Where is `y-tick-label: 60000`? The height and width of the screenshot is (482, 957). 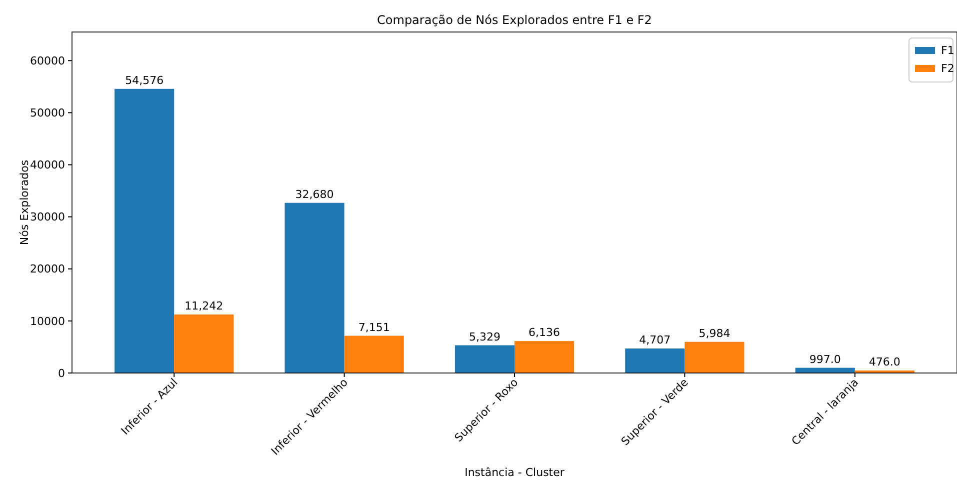 y-tick-label: 60000 is located at coordinates (47, 61).